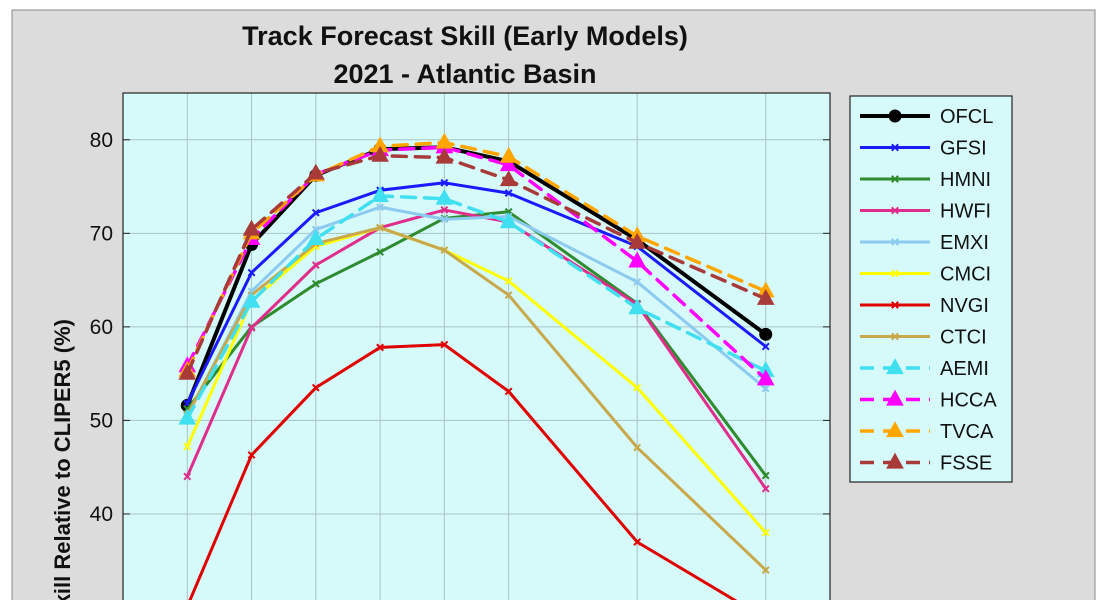  Describe the element at coordinates (967, 432) in the screenshot. I see `legend-label-tvca: TVCA` at that location.